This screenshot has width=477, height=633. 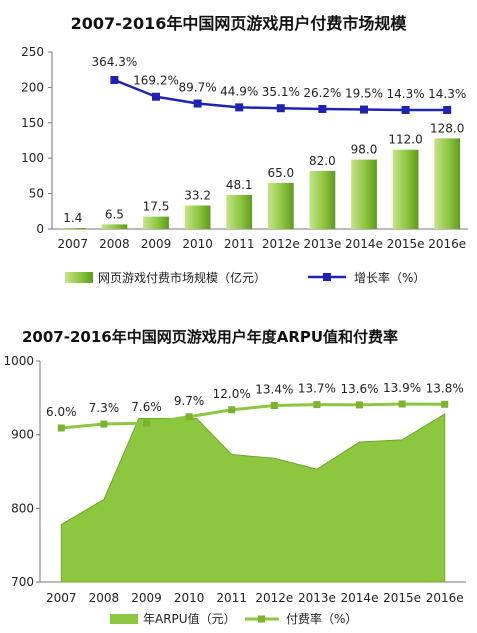 What do you see at coordinates (389, 277) in the screenshot?
I see `legend-label-line: 增长率（%）` at bounding box center [389, 277].